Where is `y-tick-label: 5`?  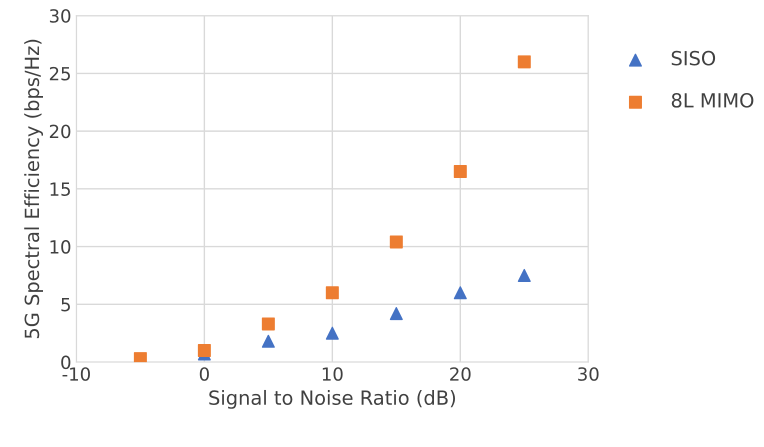 y-tick-label: 5 is located at coordinates (65, 305).